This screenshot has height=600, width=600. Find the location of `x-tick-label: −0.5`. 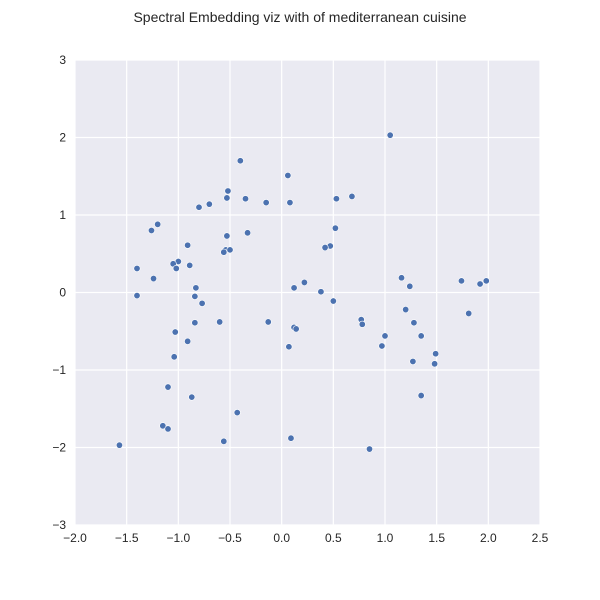

x-tick-label: −0.5 is located at coordinates (230, 538).